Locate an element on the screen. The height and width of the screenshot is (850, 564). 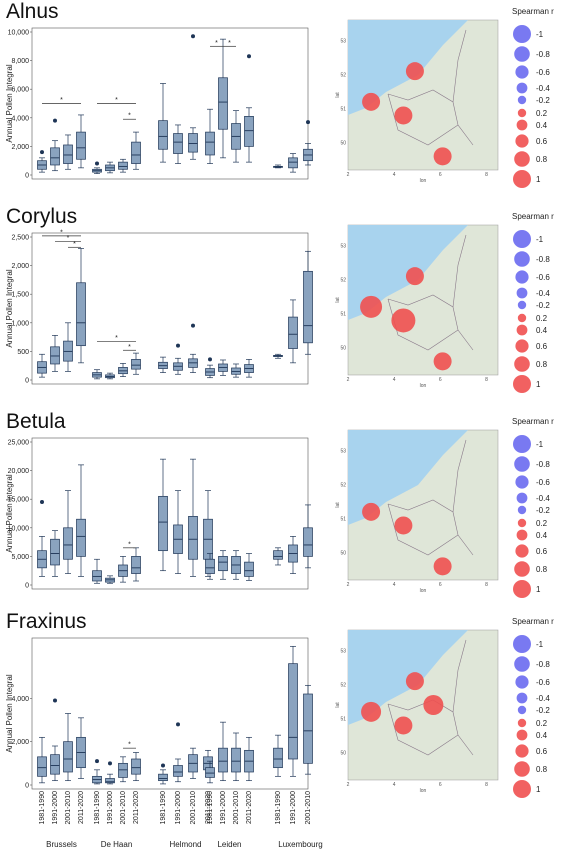
map-lat-tick: 53 is located at coordinates (343, 651).